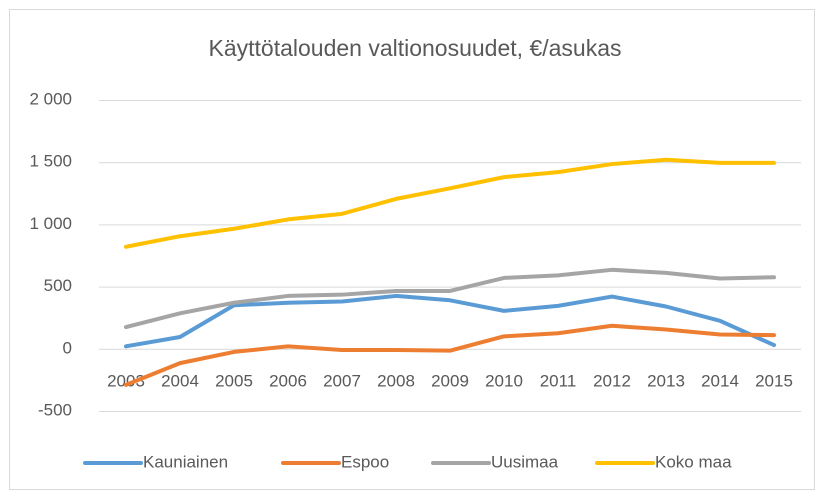 The height and width of the screenshot is (497, 824). I want to click on y-tick-label: 1 500, so click(50, 161).